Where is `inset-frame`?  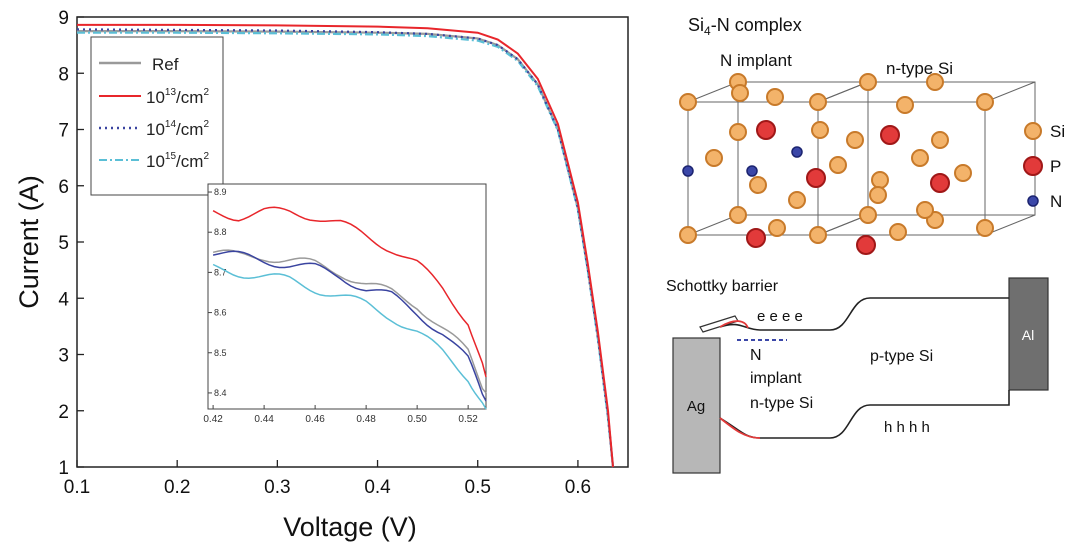 inset-frame is located at coordinates (347, 296).